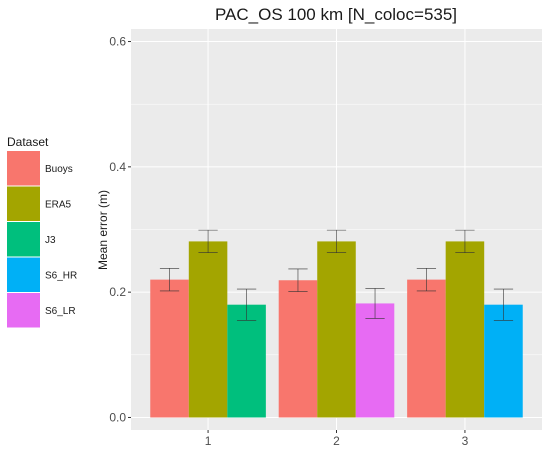 The width and height of the screenshot is (550, 451). What do you see at coordinates (426, 280) in the screenshot?
I see `errorbar-3-buoys` at bounding box center [426, 280].